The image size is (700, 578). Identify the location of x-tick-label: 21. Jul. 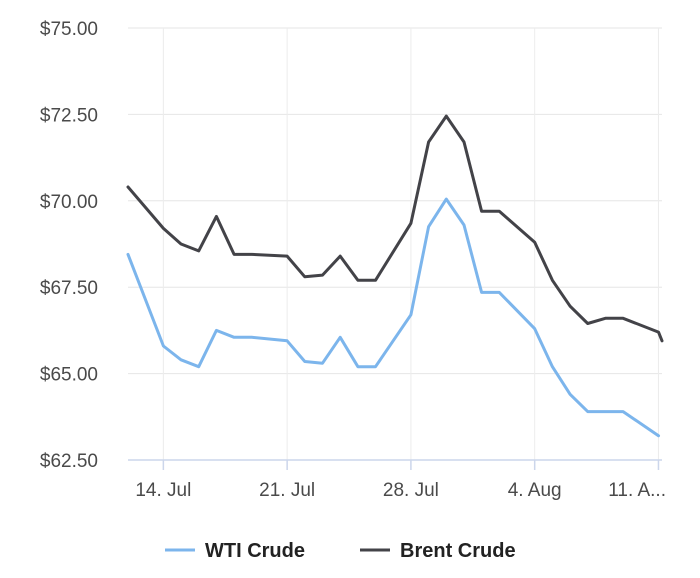
(287, 490).